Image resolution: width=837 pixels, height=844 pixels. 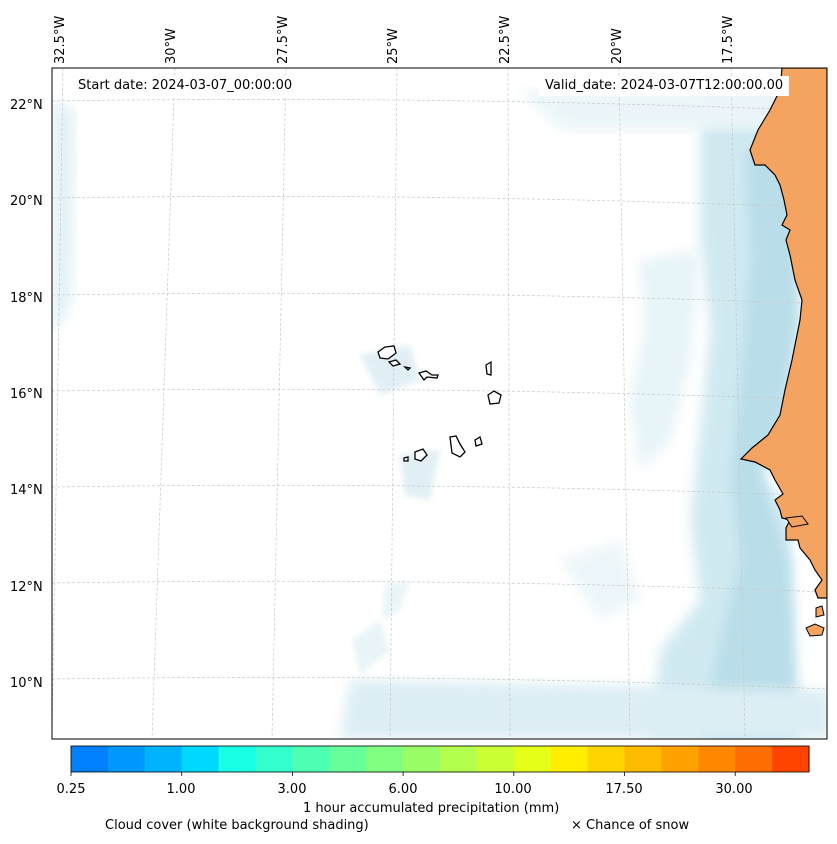 I want to click on snow-caption: × Chance of snow, so click(x=630, y=825).